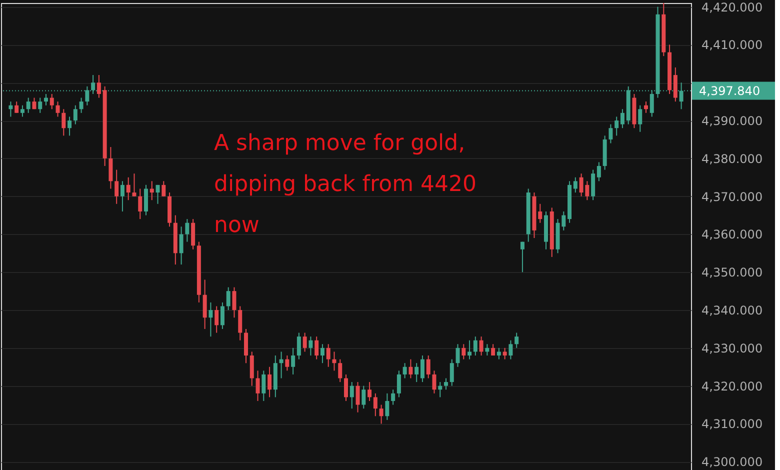 The width and height of the screenshot is (780, 470). I want to click on y-tick-label: 4,360.000, so click(732, 235).